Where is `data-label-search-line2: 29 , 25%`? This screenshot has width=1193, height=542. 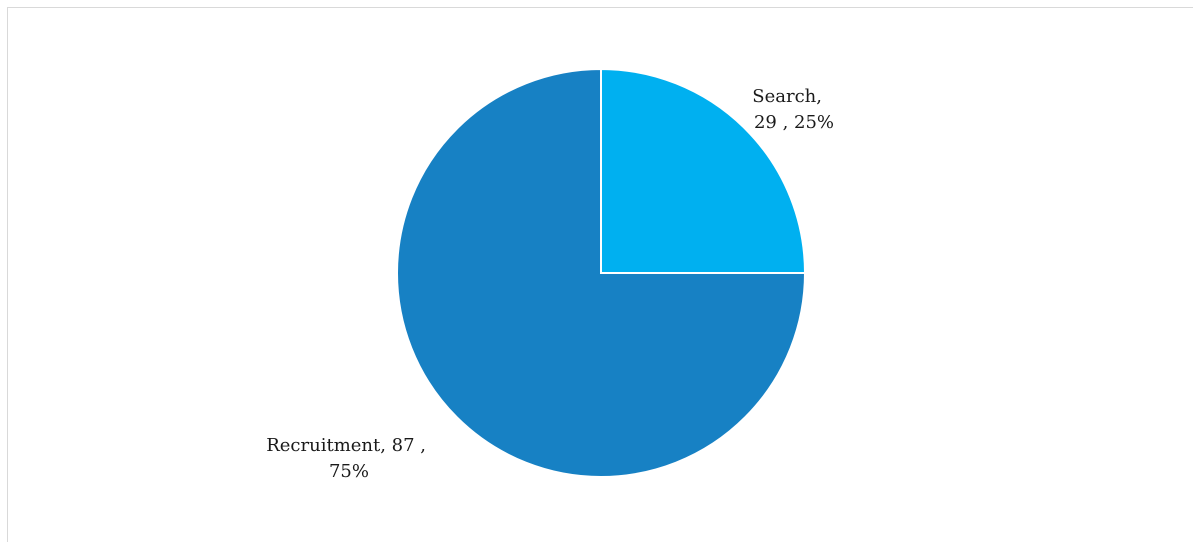 data-label-search-line2: 29 , 25% is located at coordinates (794, 122).